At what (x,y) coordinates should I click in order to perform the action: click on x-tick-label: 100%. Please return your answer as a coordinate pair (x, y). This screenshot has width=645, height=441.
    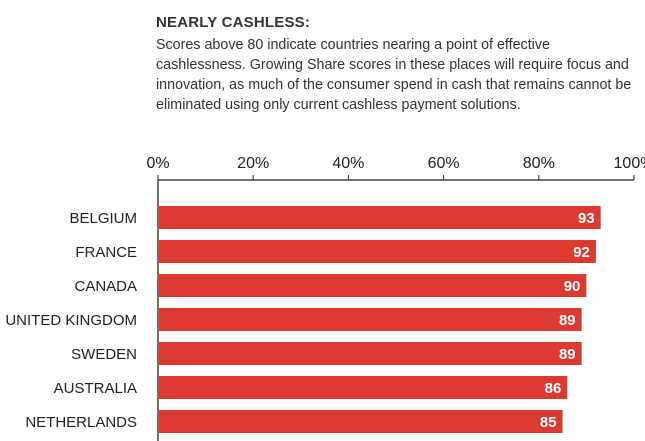
    Looking at the image, I should click on (629, 163).